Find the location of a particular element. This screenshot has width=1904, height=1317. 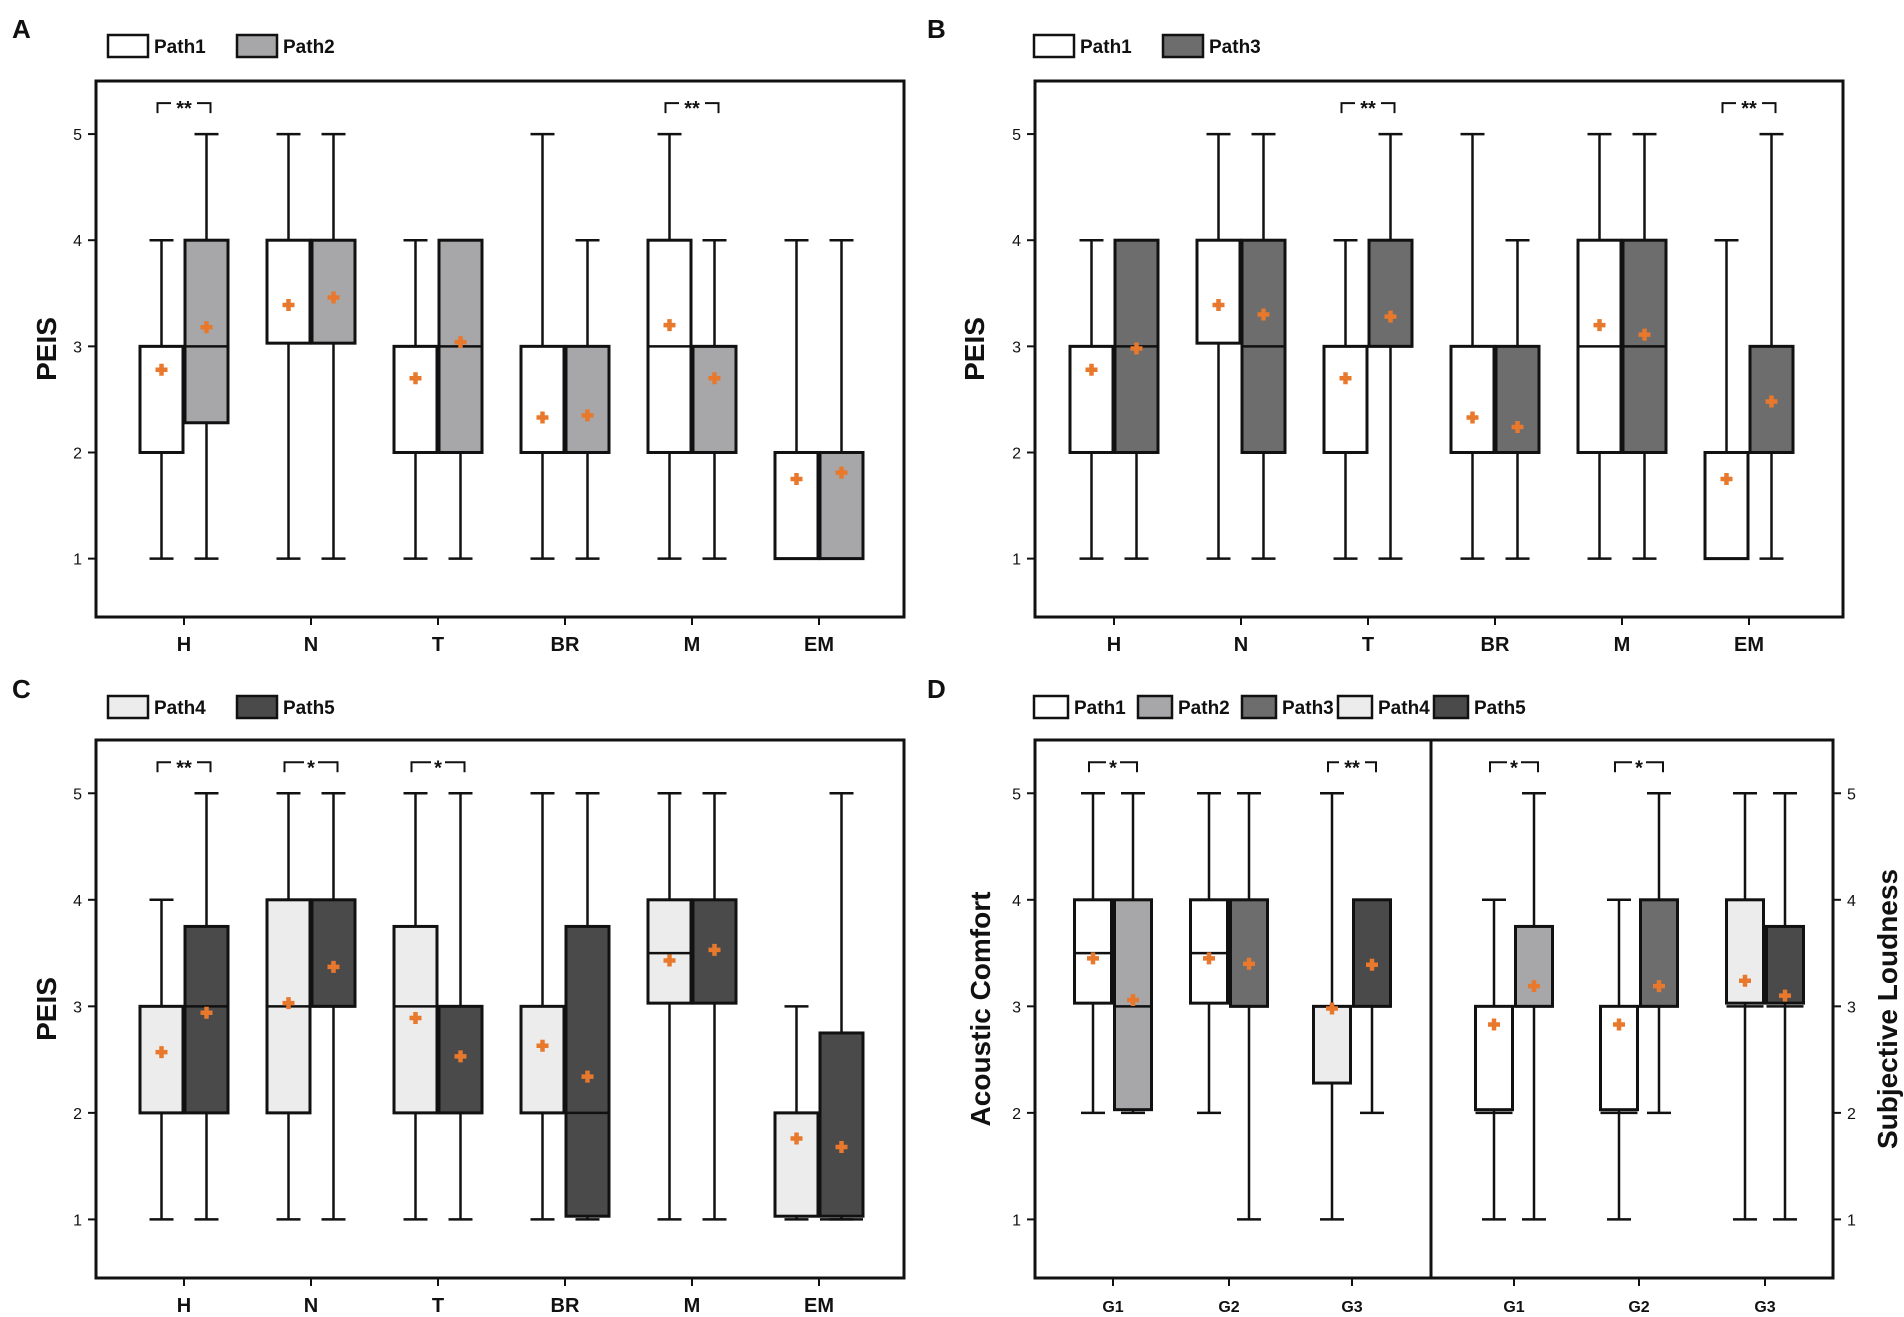

legend-label: Path2 is located at coordinates (1204, 708).